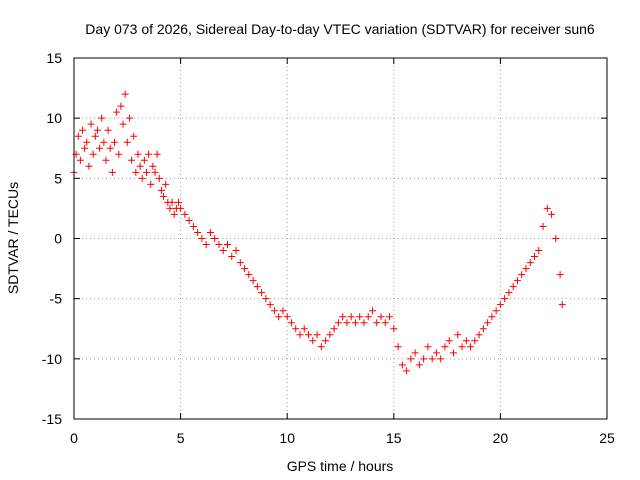 This screenshot has height=480, width=640. What do you see at coordinates (58, 239) in the screenshot?
I see `y-tick-label: 0` at bounding box center [58, 239].